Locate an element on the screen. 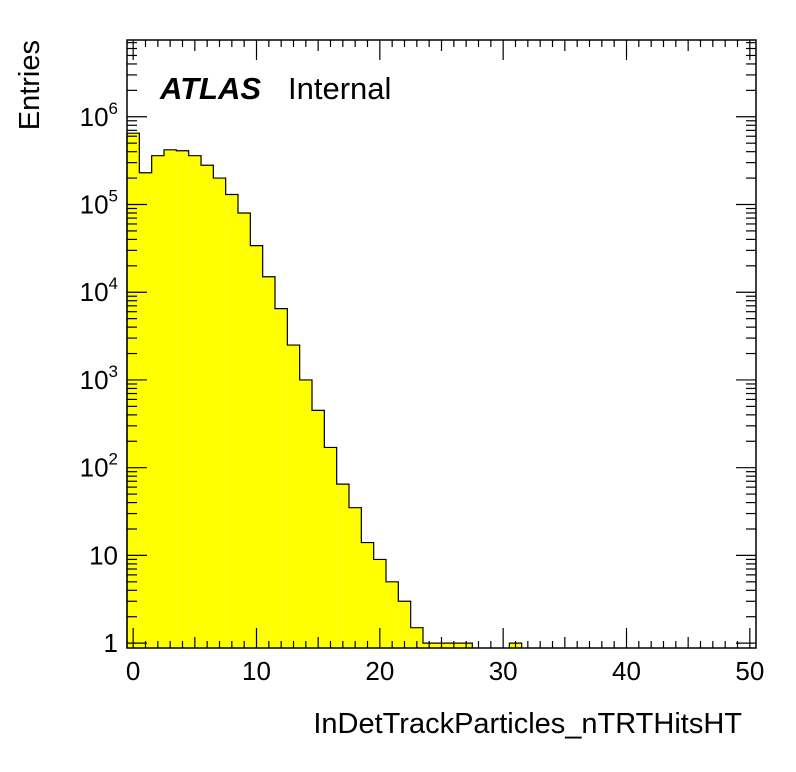  x-tick-label: 40 is located at coordinates (626, 671).